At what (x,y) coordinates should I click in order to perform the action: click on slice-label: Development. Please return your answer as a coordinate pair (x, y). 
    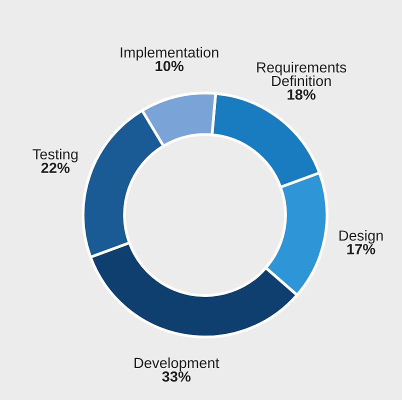
    Looking at the image, I should click on (177, 364).